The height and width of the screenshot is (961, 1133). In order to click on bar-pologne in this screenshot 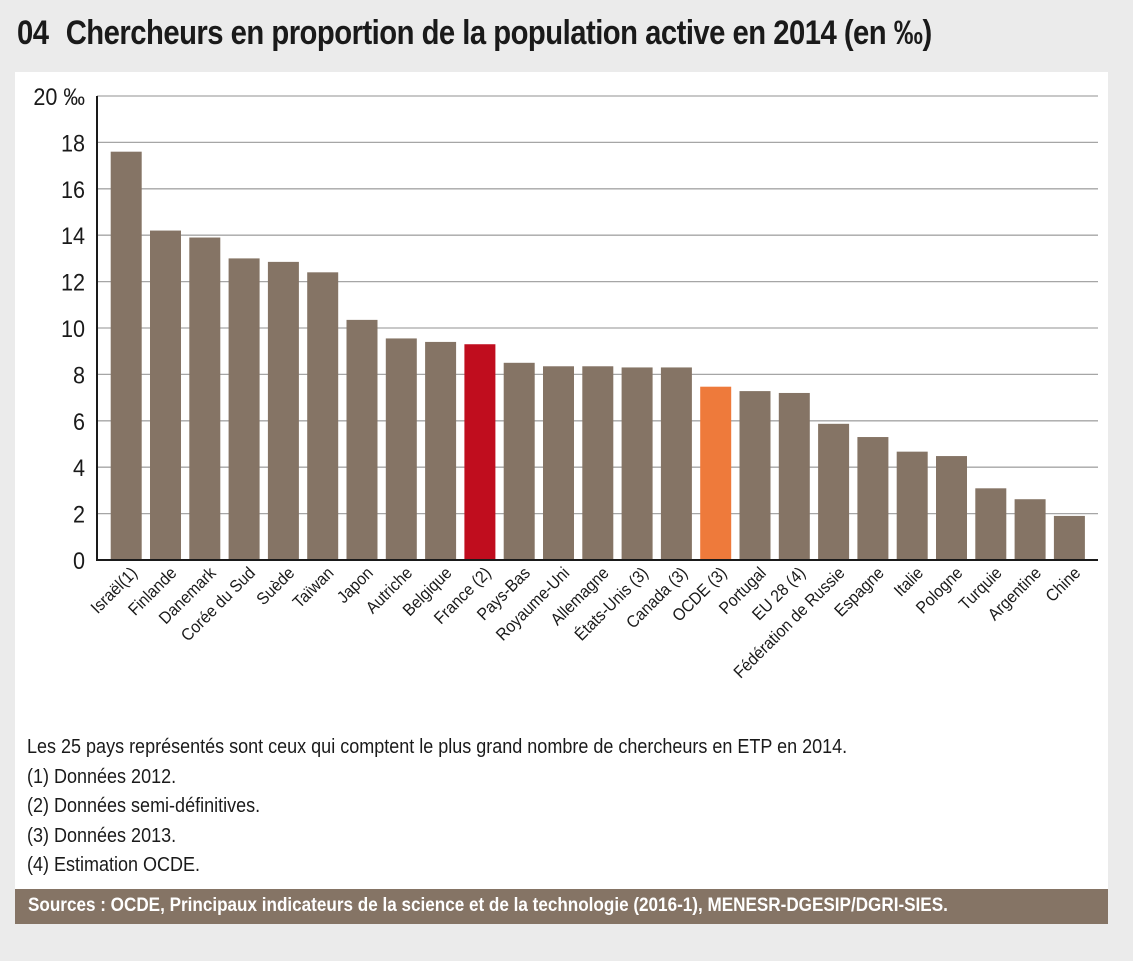, I will do `click(951, 508)`.